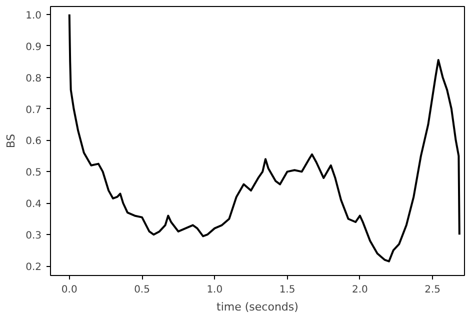 This screenshot has height=316, width=474. What do you see at coordinates (34, 173) in the screenshot?
I see `y-tick-label: 0.5` at bounding box center [34, 173].